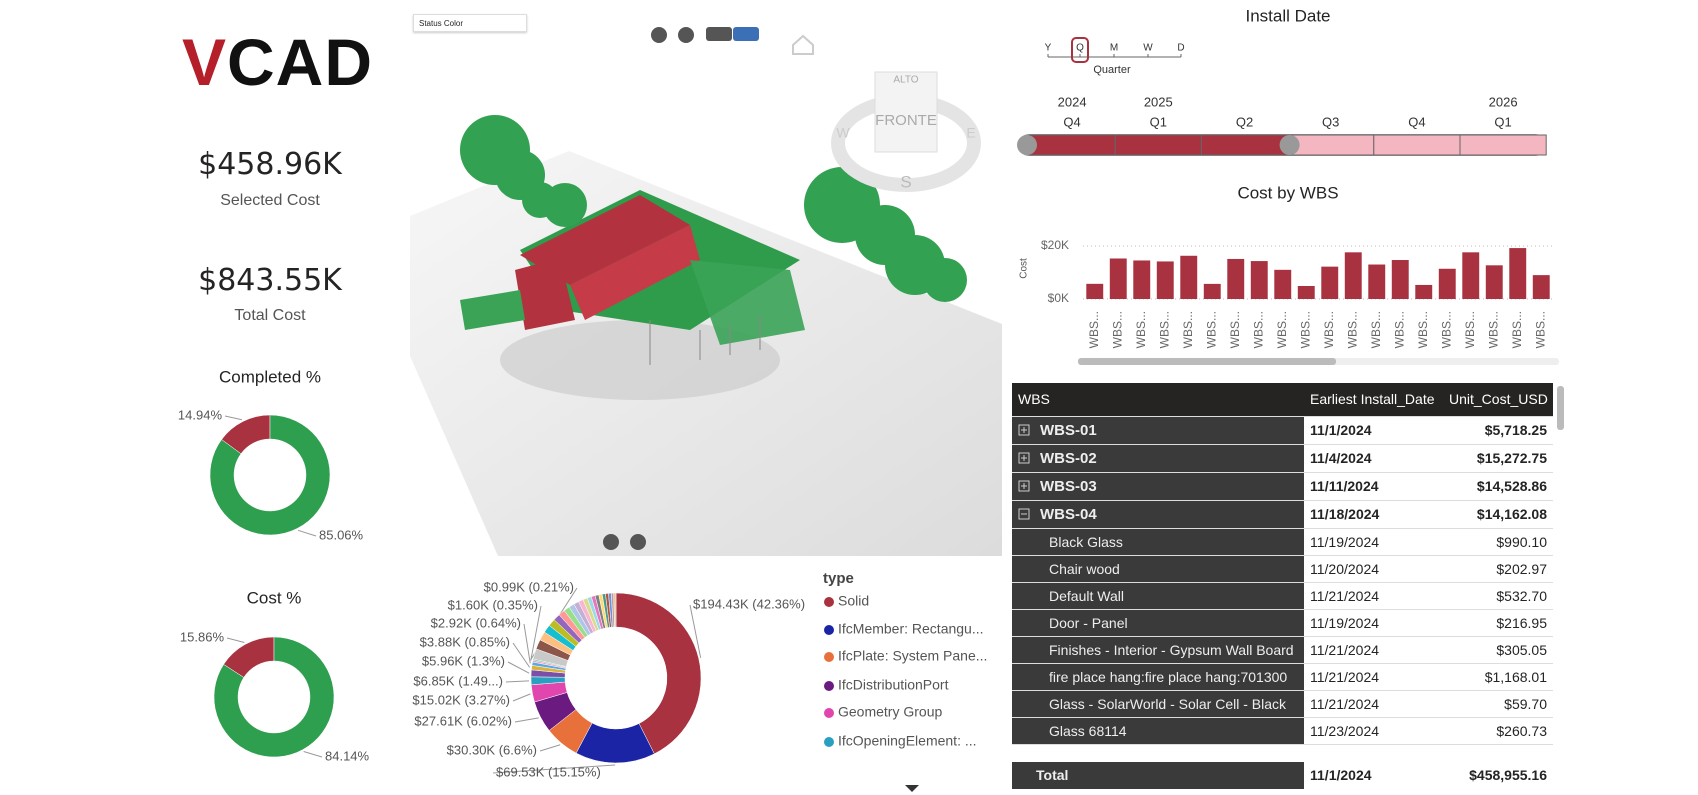 The width and height of the screenshot is (1698, 795). Describe the element at coordinates (1168, 704) in the screenshot. I see `cell-text: Glass - SolarWorld - Solar Cell - Black` at that location.